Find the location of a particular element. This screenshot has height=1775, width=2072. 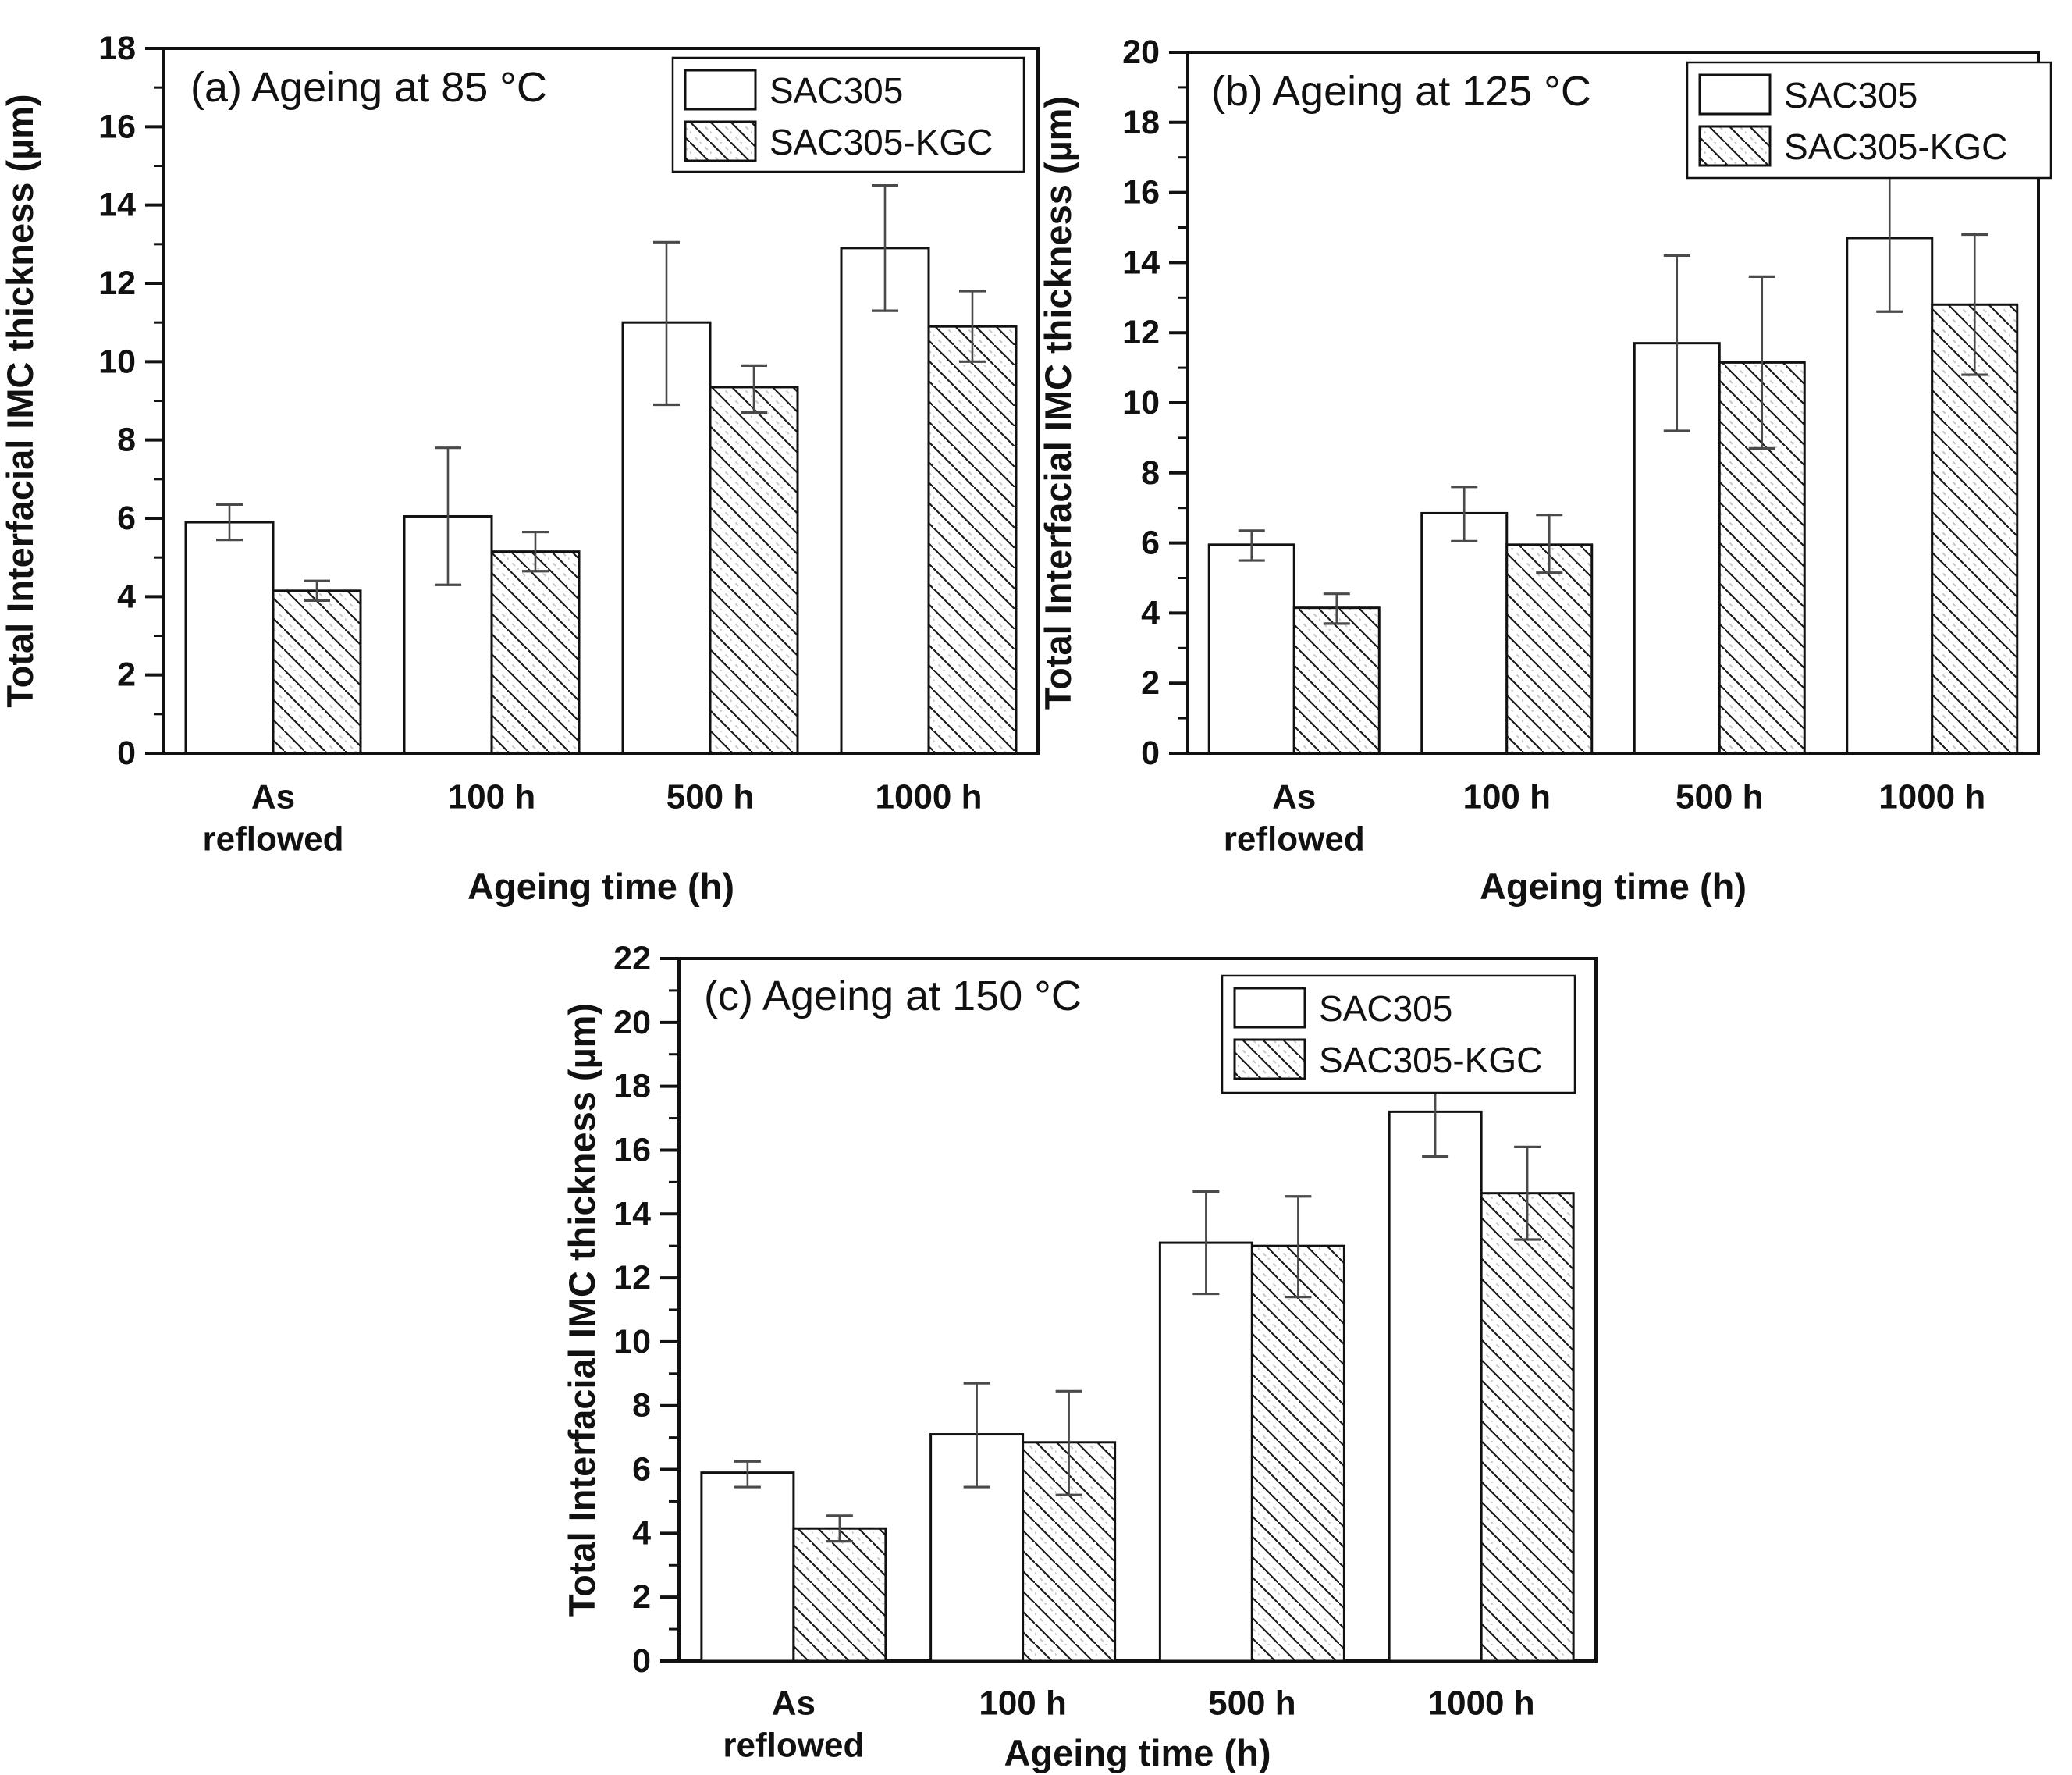

panel-title: (b) Ageing at 125 °C is located at coordinates (1401, 91).